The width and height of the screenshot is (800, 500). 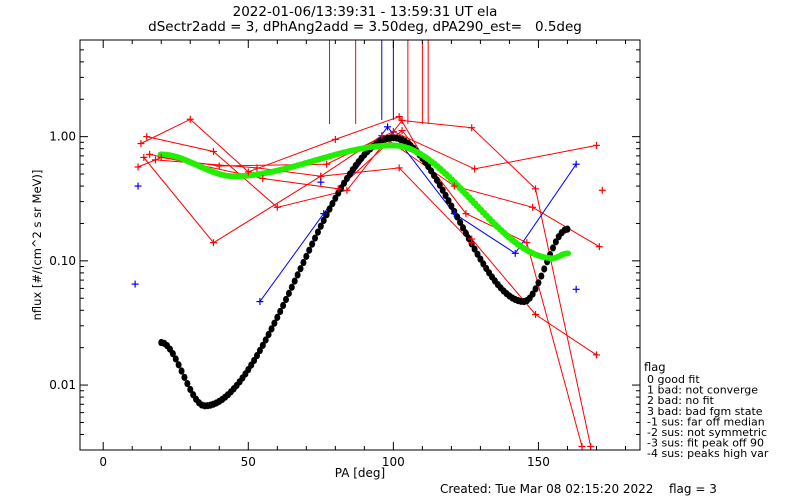 What do you see at coordinates (708, 453) in the screenshot?
I see `legend-entry: -4 sus: peaks high var` at bounding box center [708, 453].